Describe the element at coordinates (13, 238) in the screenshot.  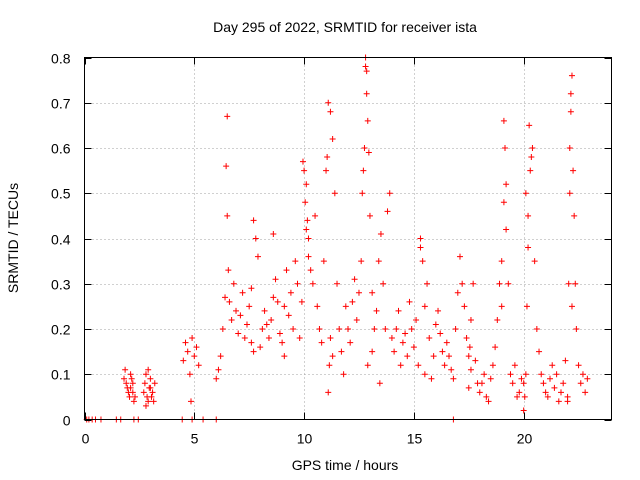
I see `y-axis-label: SRMTID / TECUs` at that location.